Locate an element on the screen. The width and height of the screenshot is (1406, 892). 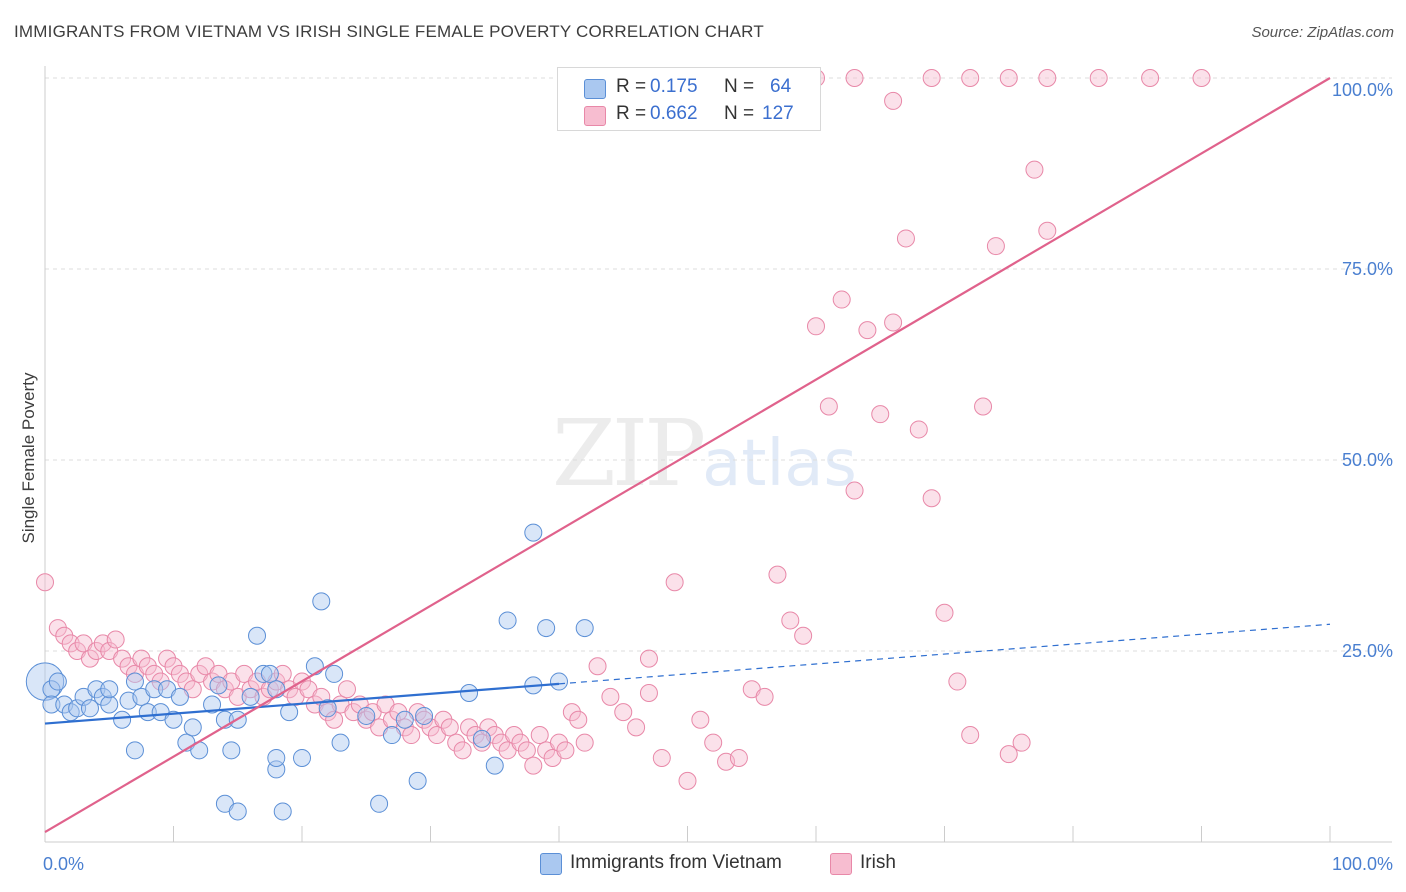
legend-r-value: 0.175 is located at coordinates (674, 86).